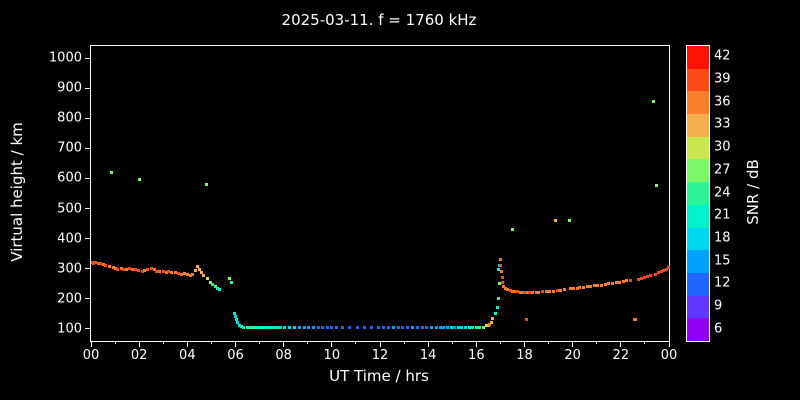 This screenshot has width=800, height=400. What do you see at coordinates (722, 215) in the screenshot?
I see `colorbar-tick-label: 21` at bounding box center [722, 215].